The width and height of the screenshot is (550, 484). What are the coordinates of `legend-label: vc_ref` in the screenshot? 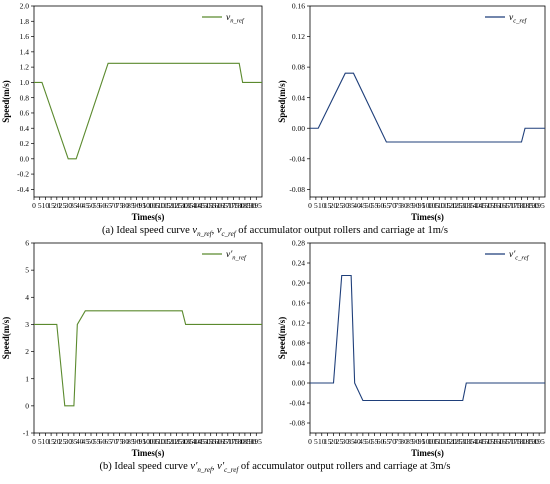 It's located at (518, 19).